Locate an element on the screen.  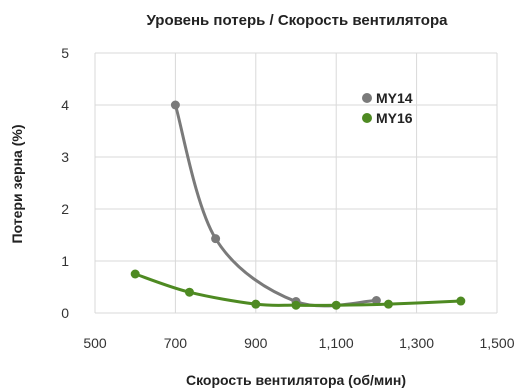
legend-marker-my14 is located at coordinates (367, 98).